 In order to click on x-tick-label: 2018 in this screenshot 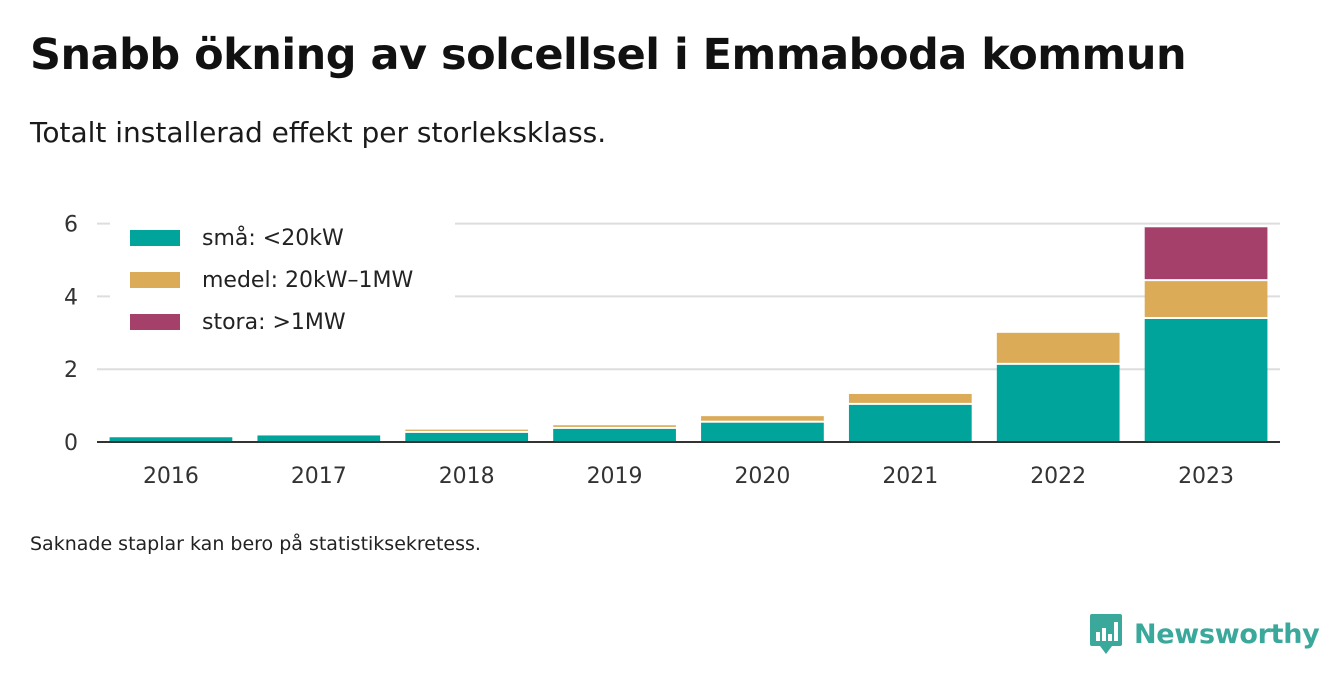, I will do `click(467, 476)`.